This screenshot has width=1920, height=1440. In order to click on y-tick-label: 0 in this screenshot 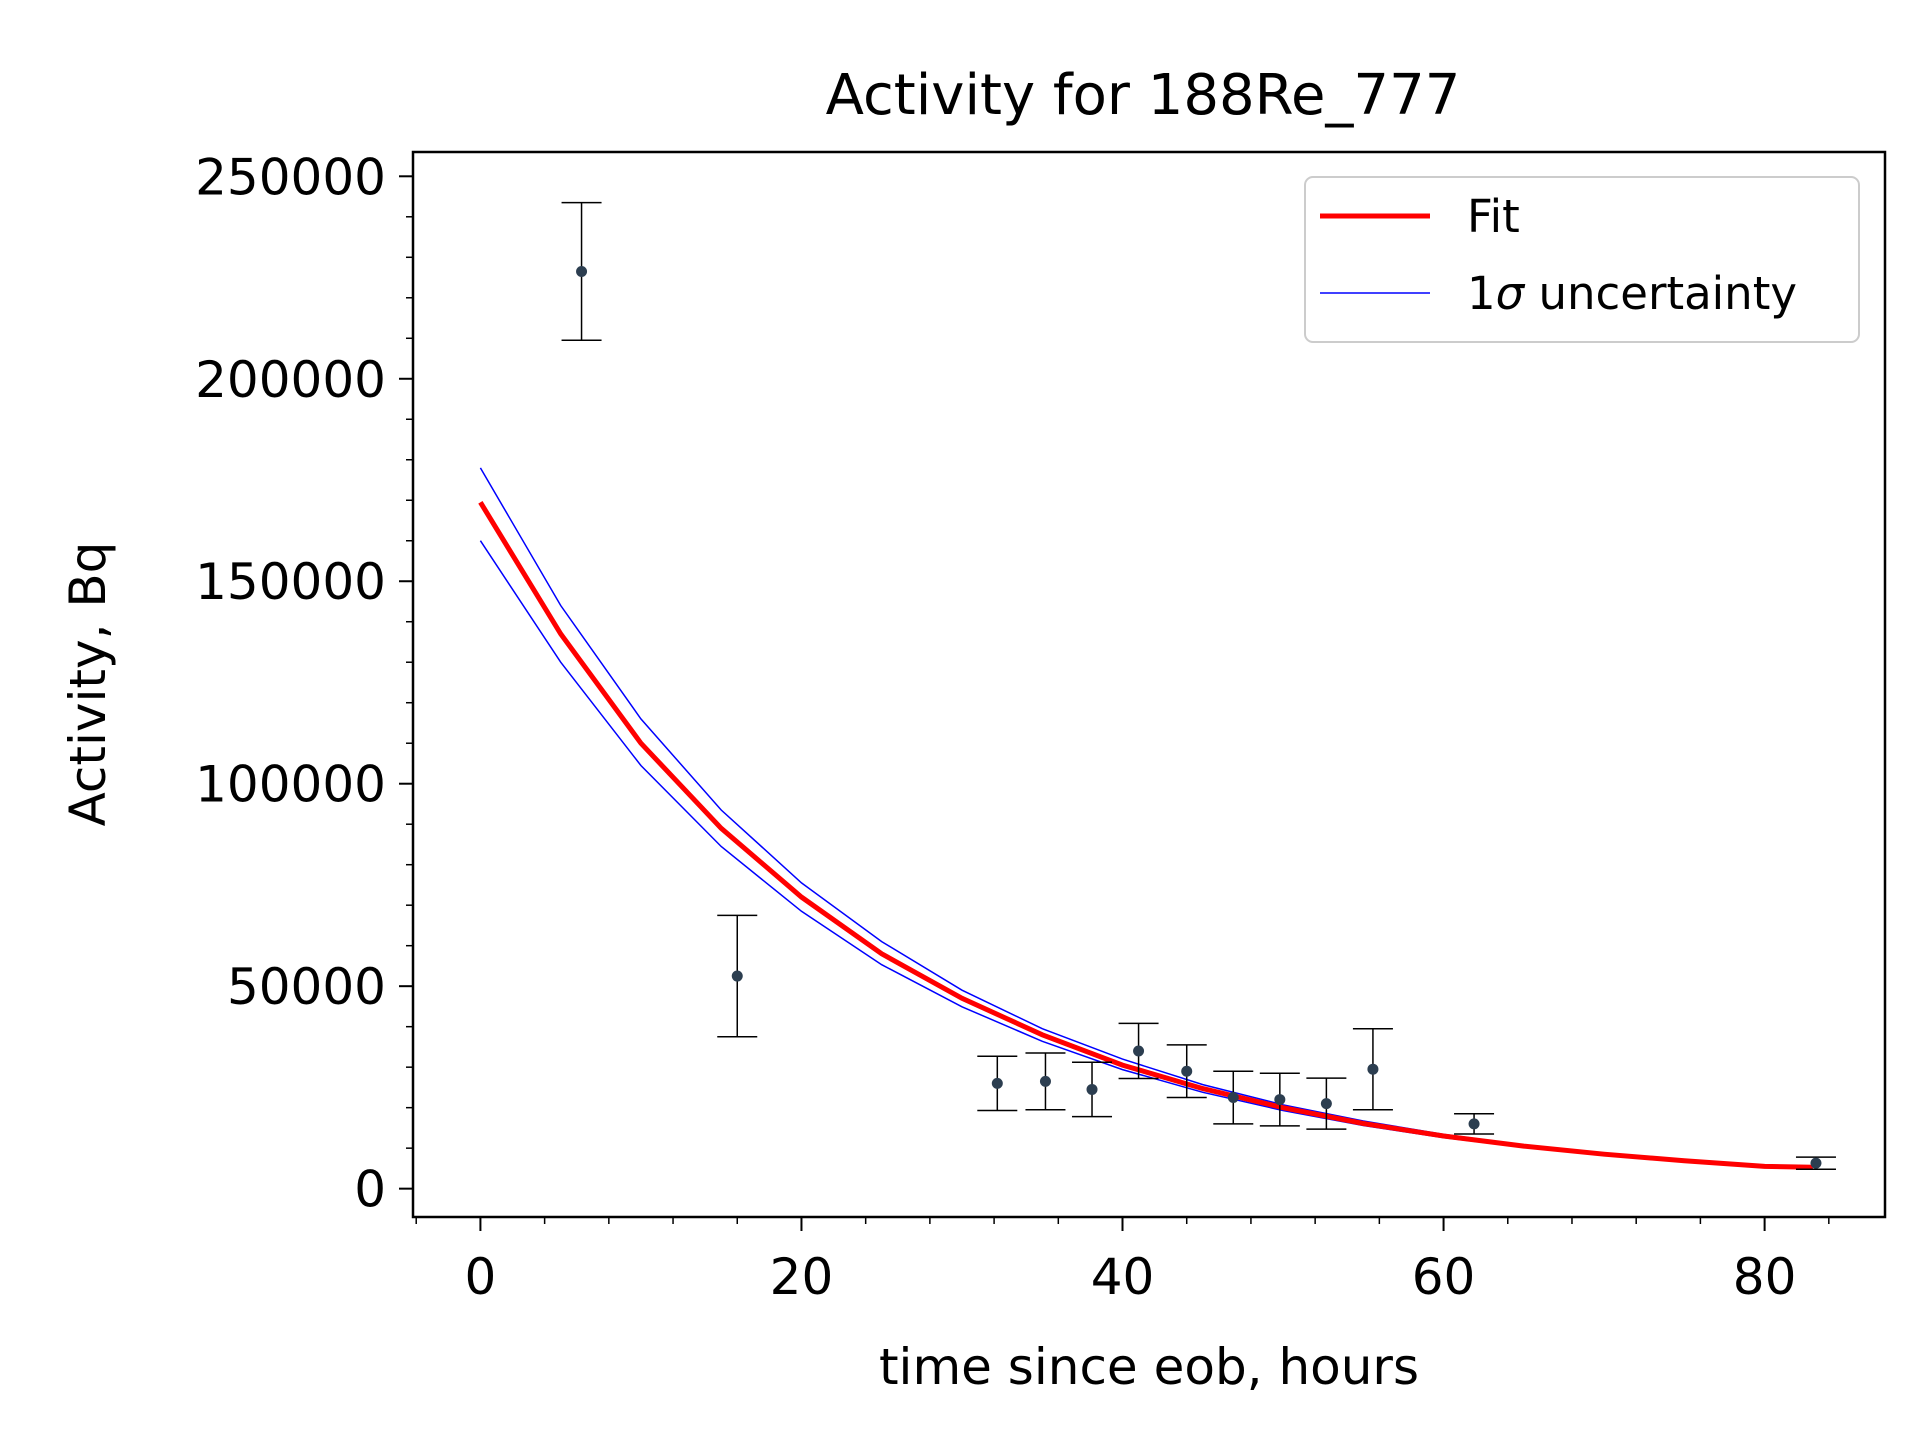, I will do `click(370, 1190)`.